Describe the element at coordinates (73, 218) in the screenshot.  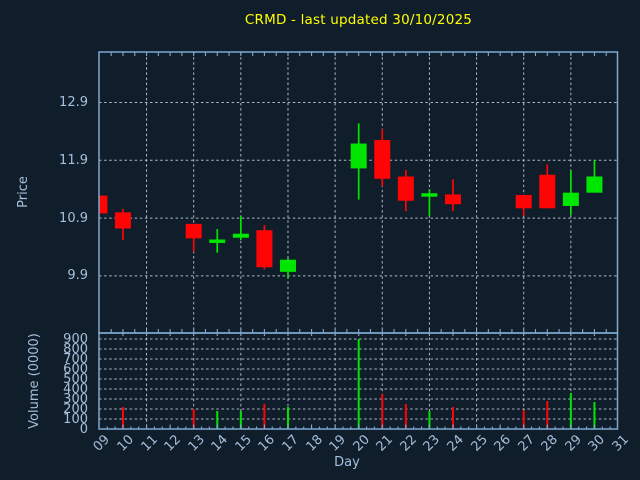
I see `price-tick-label: 10.9` at that location.